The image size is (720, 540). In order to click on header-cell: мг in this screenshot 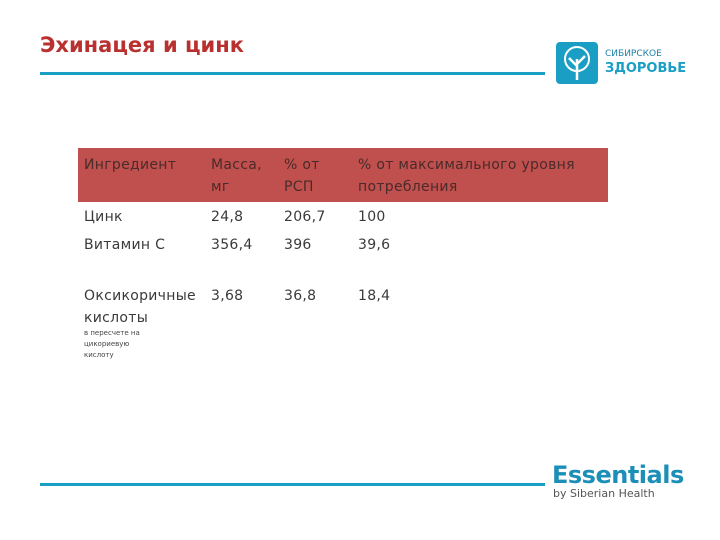, I will do `click(220, 187)`.